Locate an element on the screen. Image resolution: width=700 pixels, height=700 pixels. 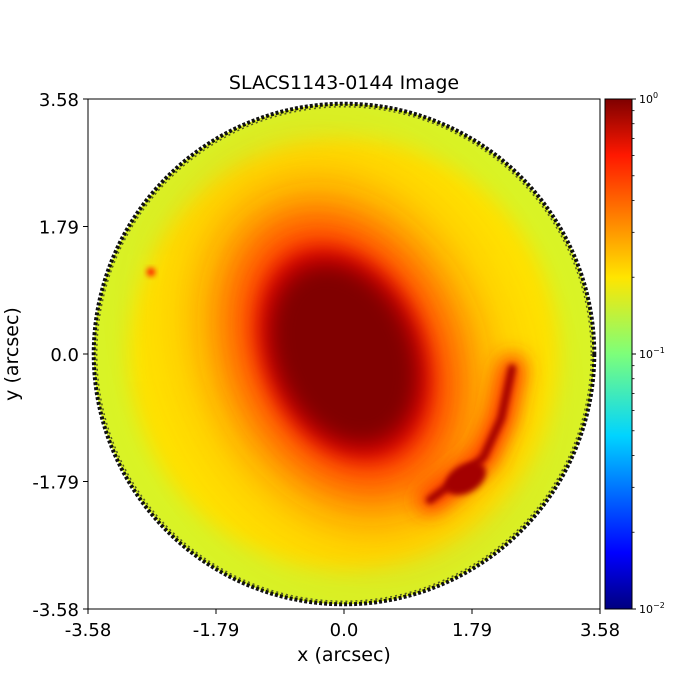
chart-title: SLACS1143-0144 Image is located at coordinates (344, 83).